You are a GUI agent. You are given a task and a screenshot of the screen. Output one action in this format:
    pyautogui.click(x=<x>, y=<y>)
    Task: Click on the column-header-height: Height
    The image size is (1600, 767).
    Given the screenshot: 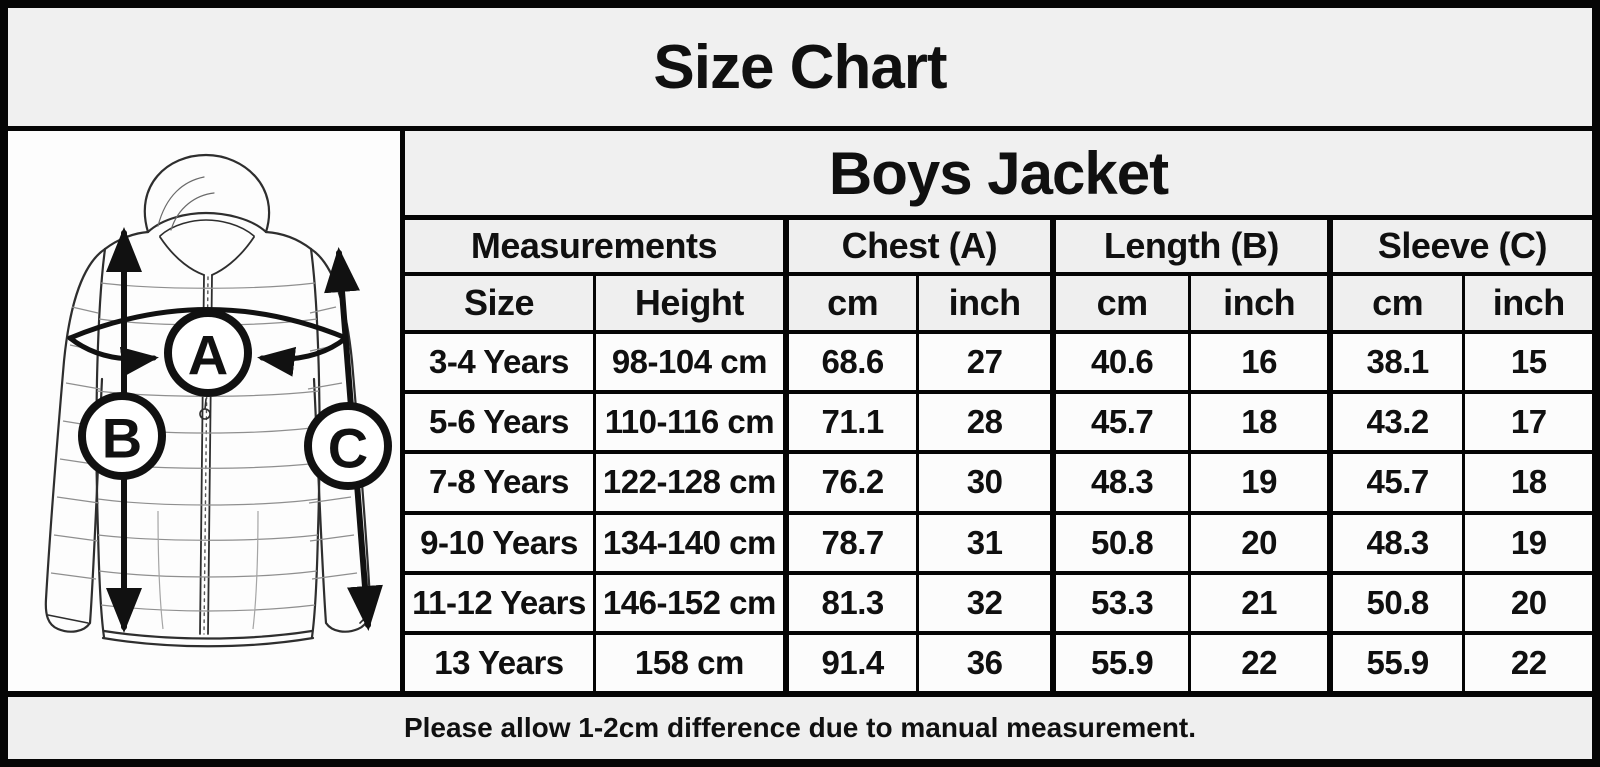 What is the action you would take?
    pyautogui.click(x=687, y=301)
    